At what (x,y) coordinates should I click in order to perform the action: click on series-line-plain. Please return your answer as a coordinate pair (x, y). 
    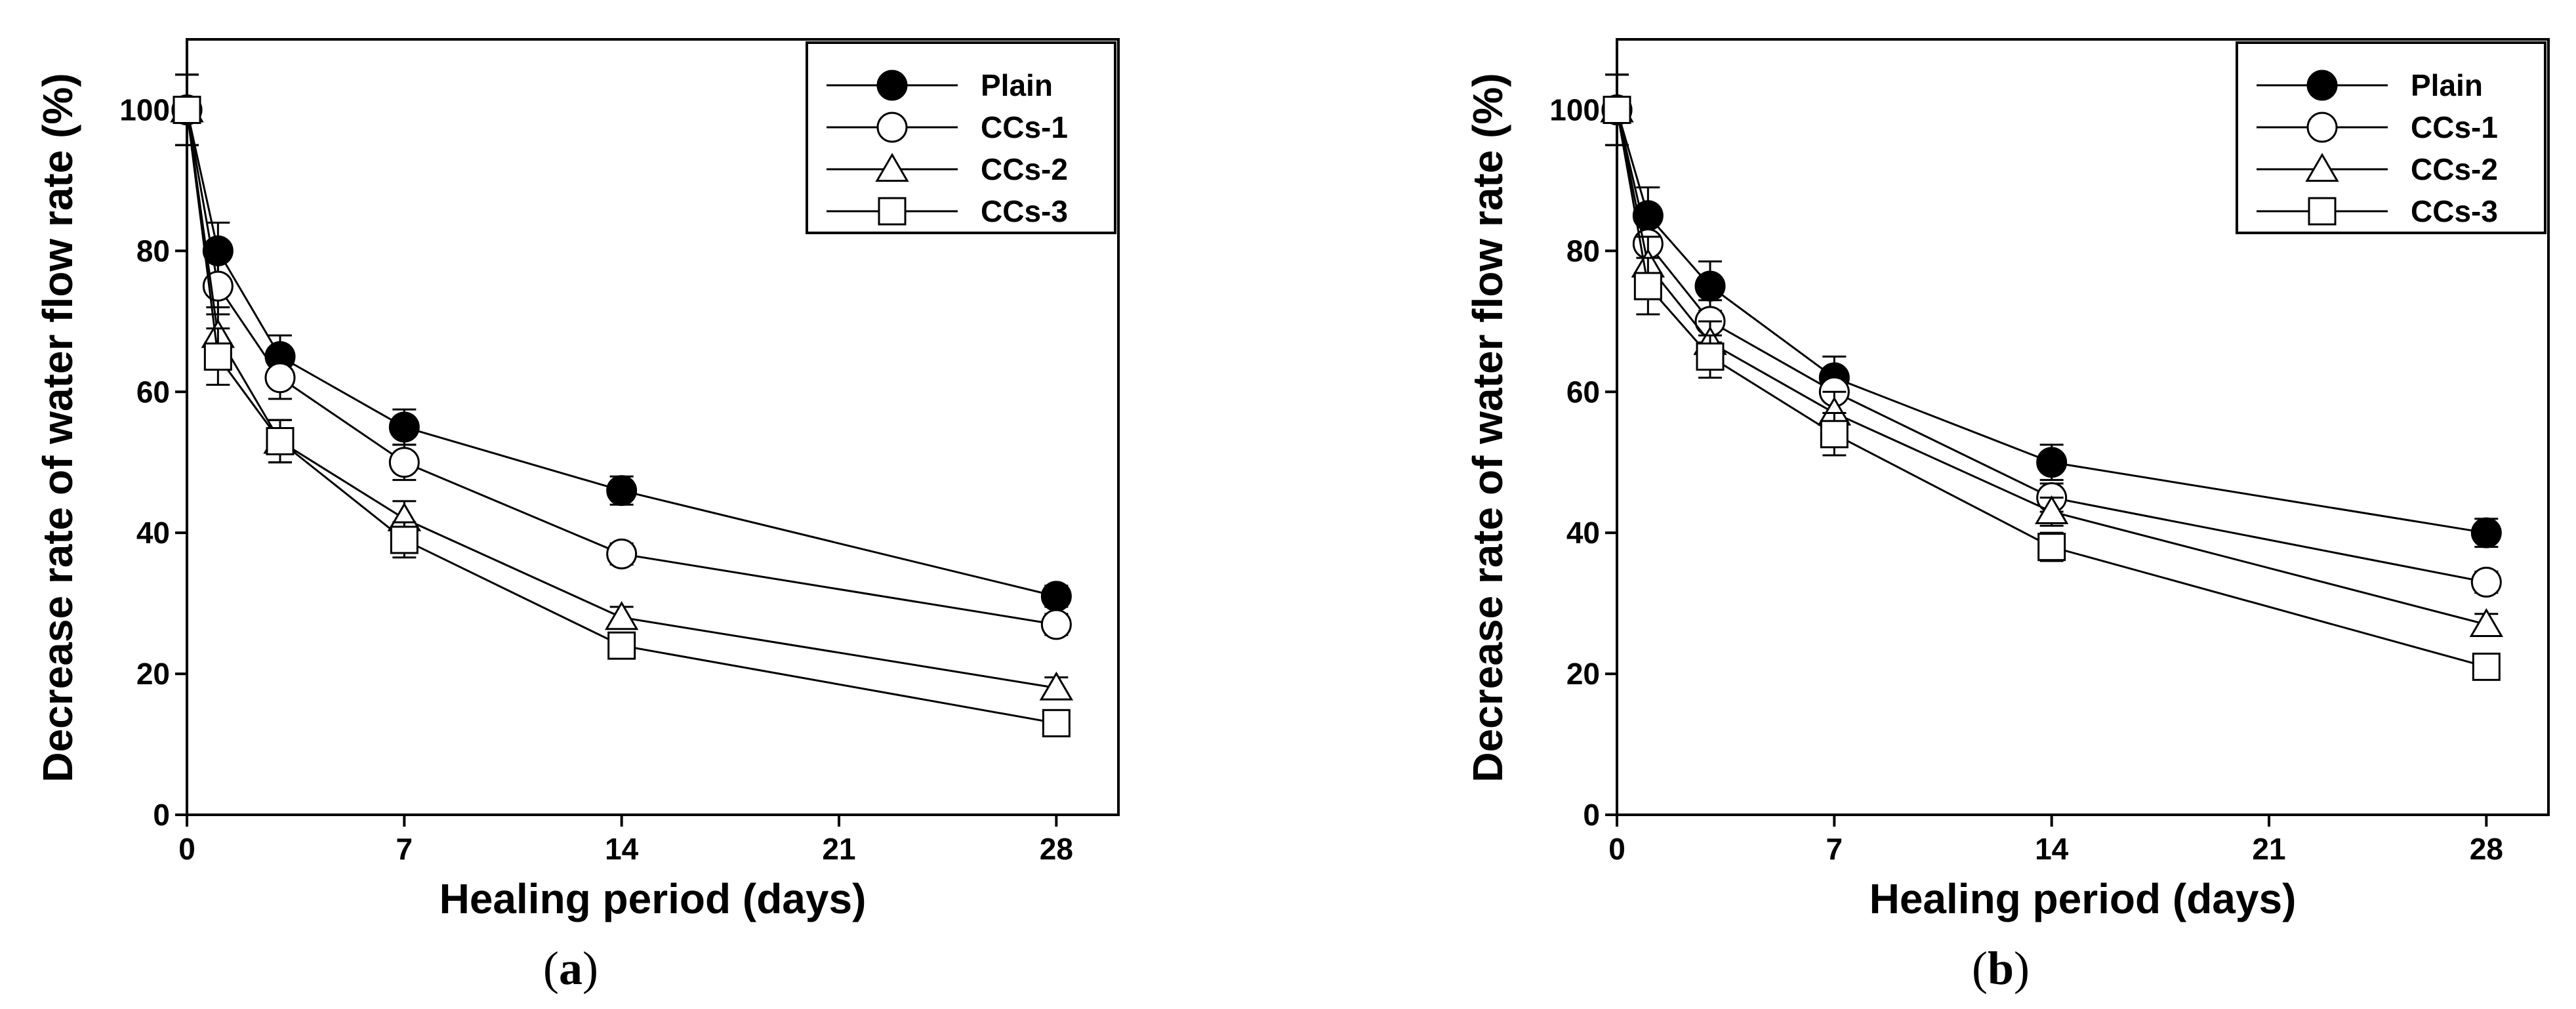
    Looking at the image, I should click on (2051, 322).